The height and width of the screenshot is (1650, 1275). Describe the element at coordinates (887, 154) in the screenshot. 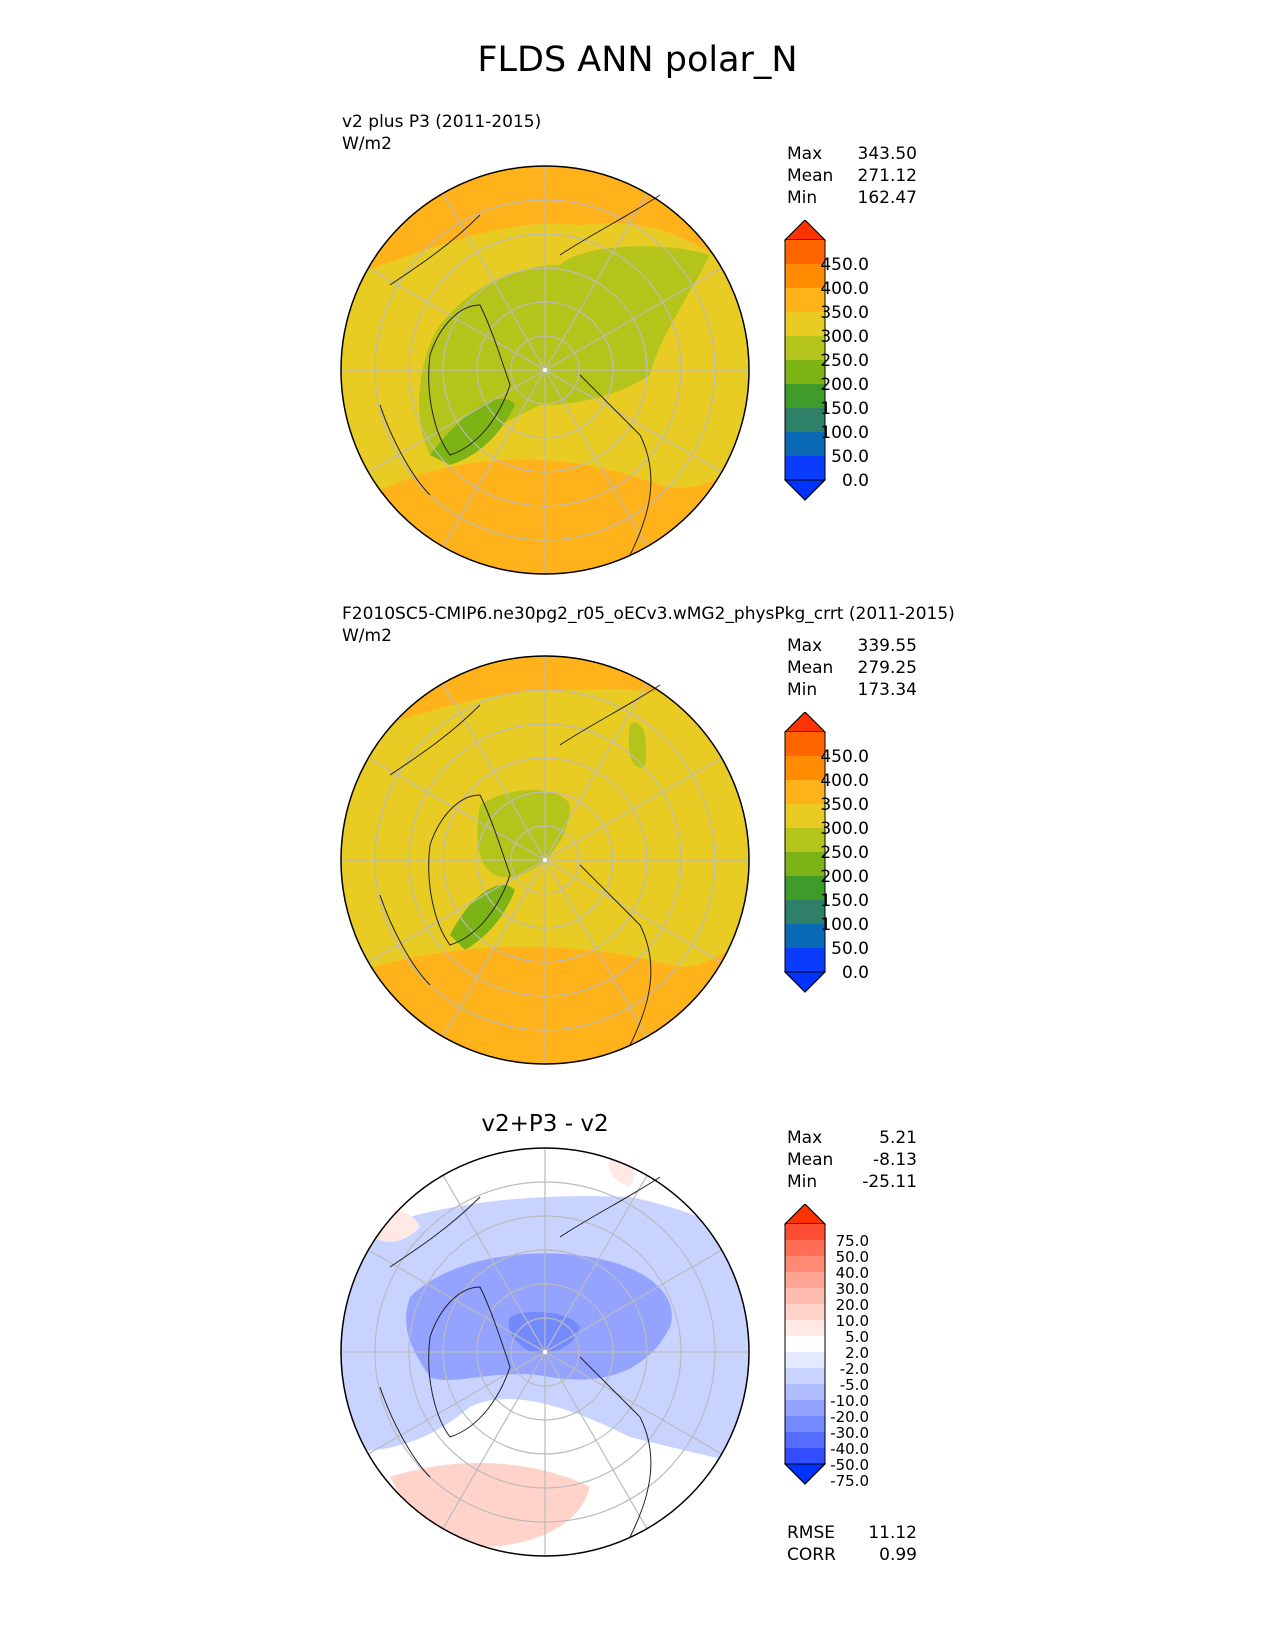

I see `stat-value: 343.50` at that location.